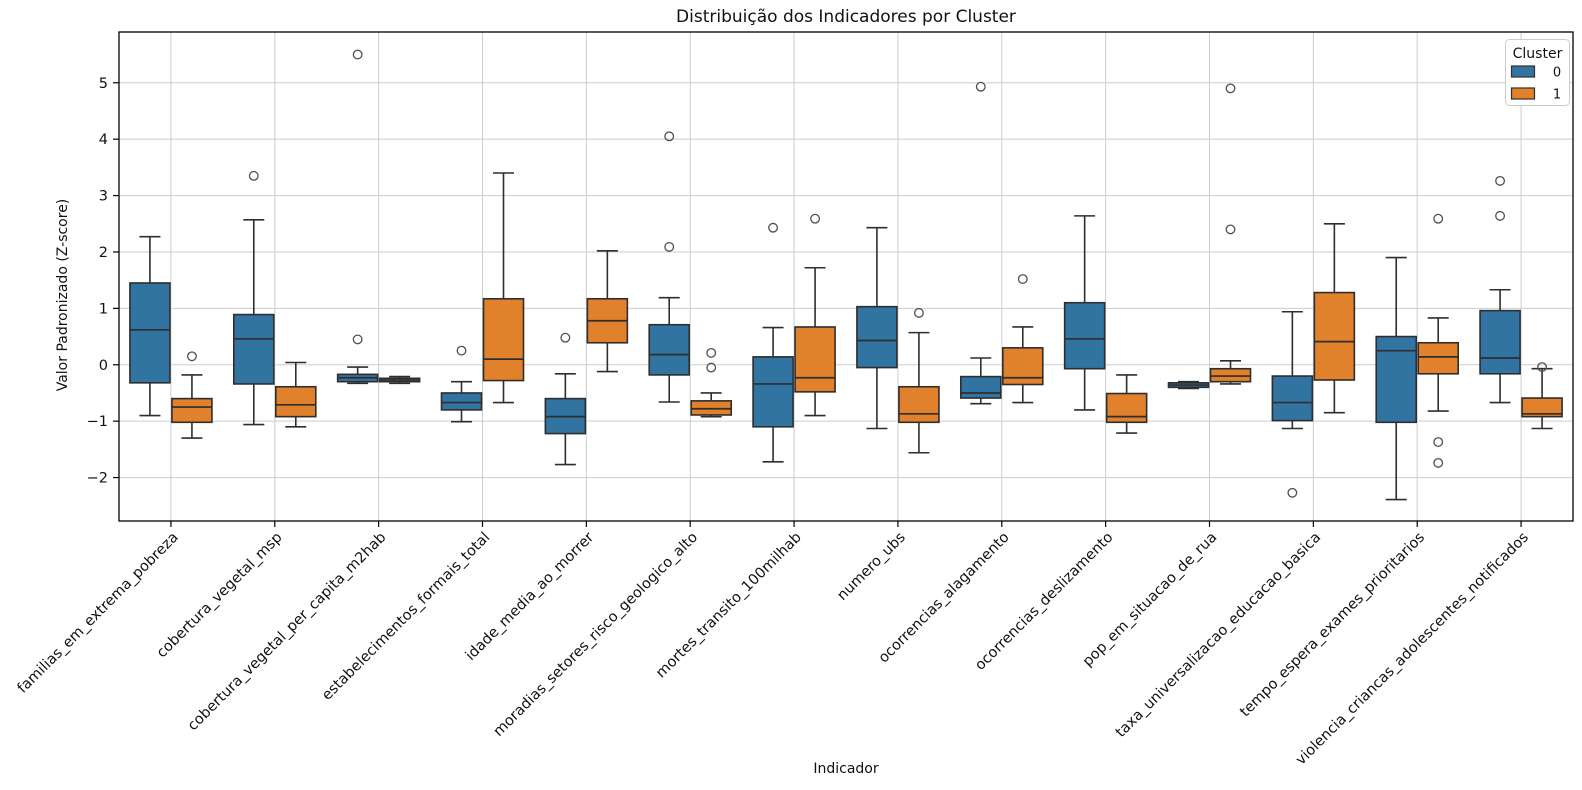 Image resolution: width=1582 pixels, height=790 pixels. Describe the element at coordinates (1332, 625) in the screenshot. I see `x-tick-label: tempo_espera_exames_prioritarios` at that location.